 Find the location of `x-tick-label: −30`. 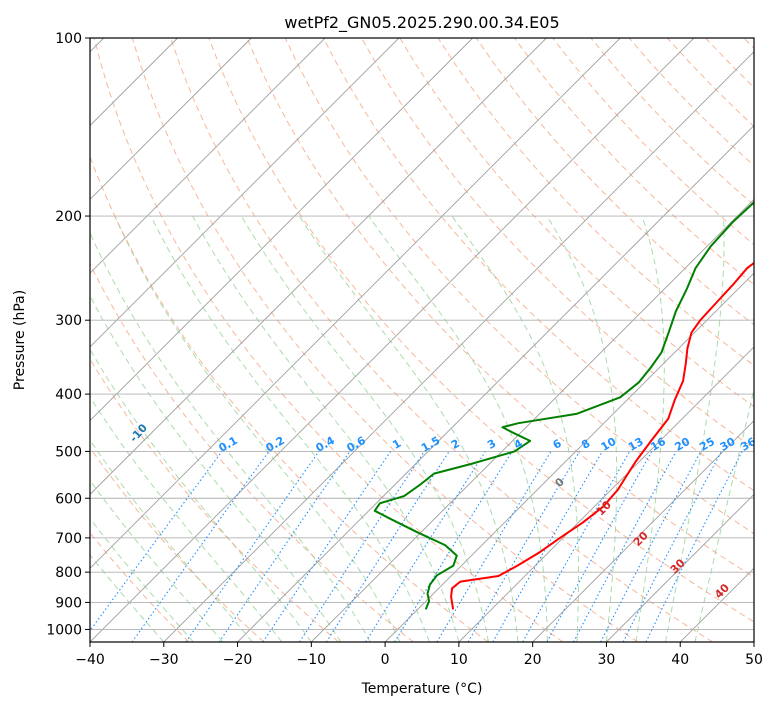

x-tick-label: −30 is located at coordinates (164, 660).